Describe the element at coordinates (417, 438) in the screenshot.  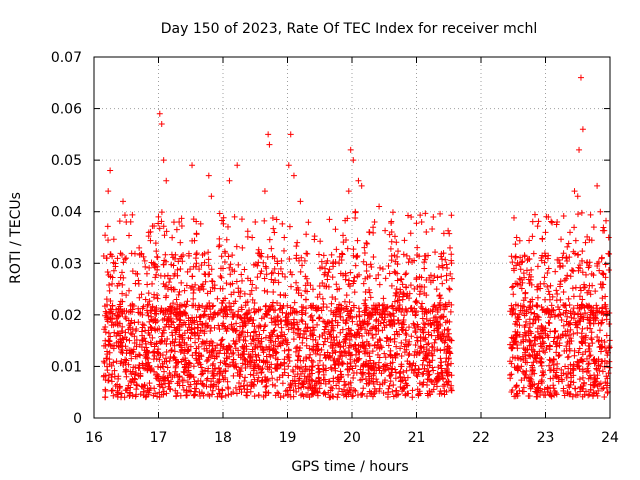
I see `x-tick-label: 21` at that location.